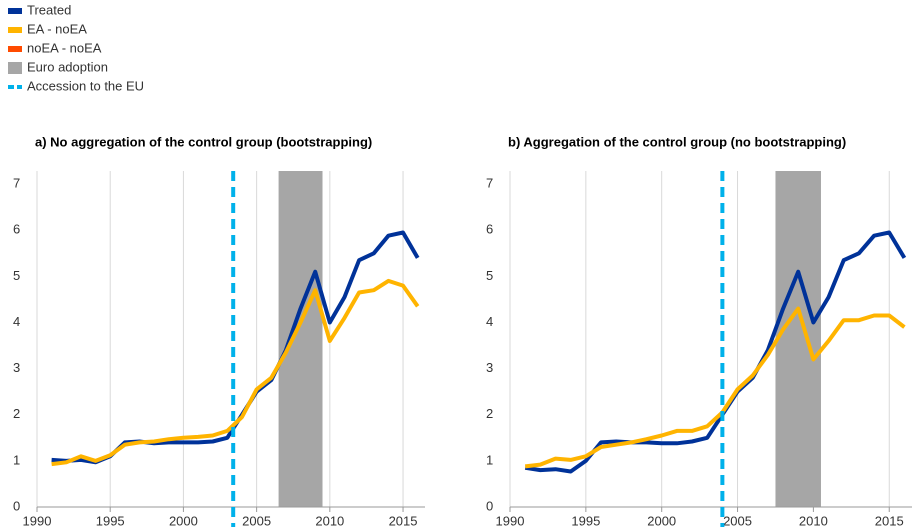  I want to click on legend-label: EA - noEA, so click(57, 28).